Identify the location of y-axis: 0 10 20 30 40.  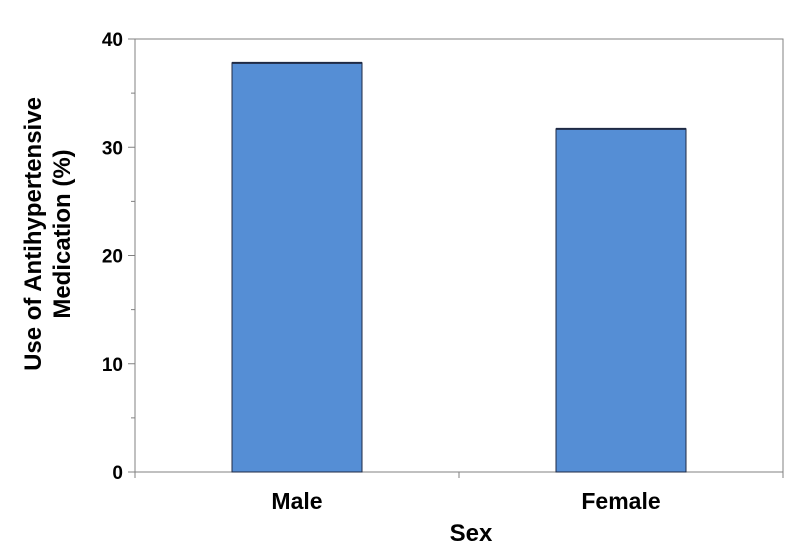
(118, 257).